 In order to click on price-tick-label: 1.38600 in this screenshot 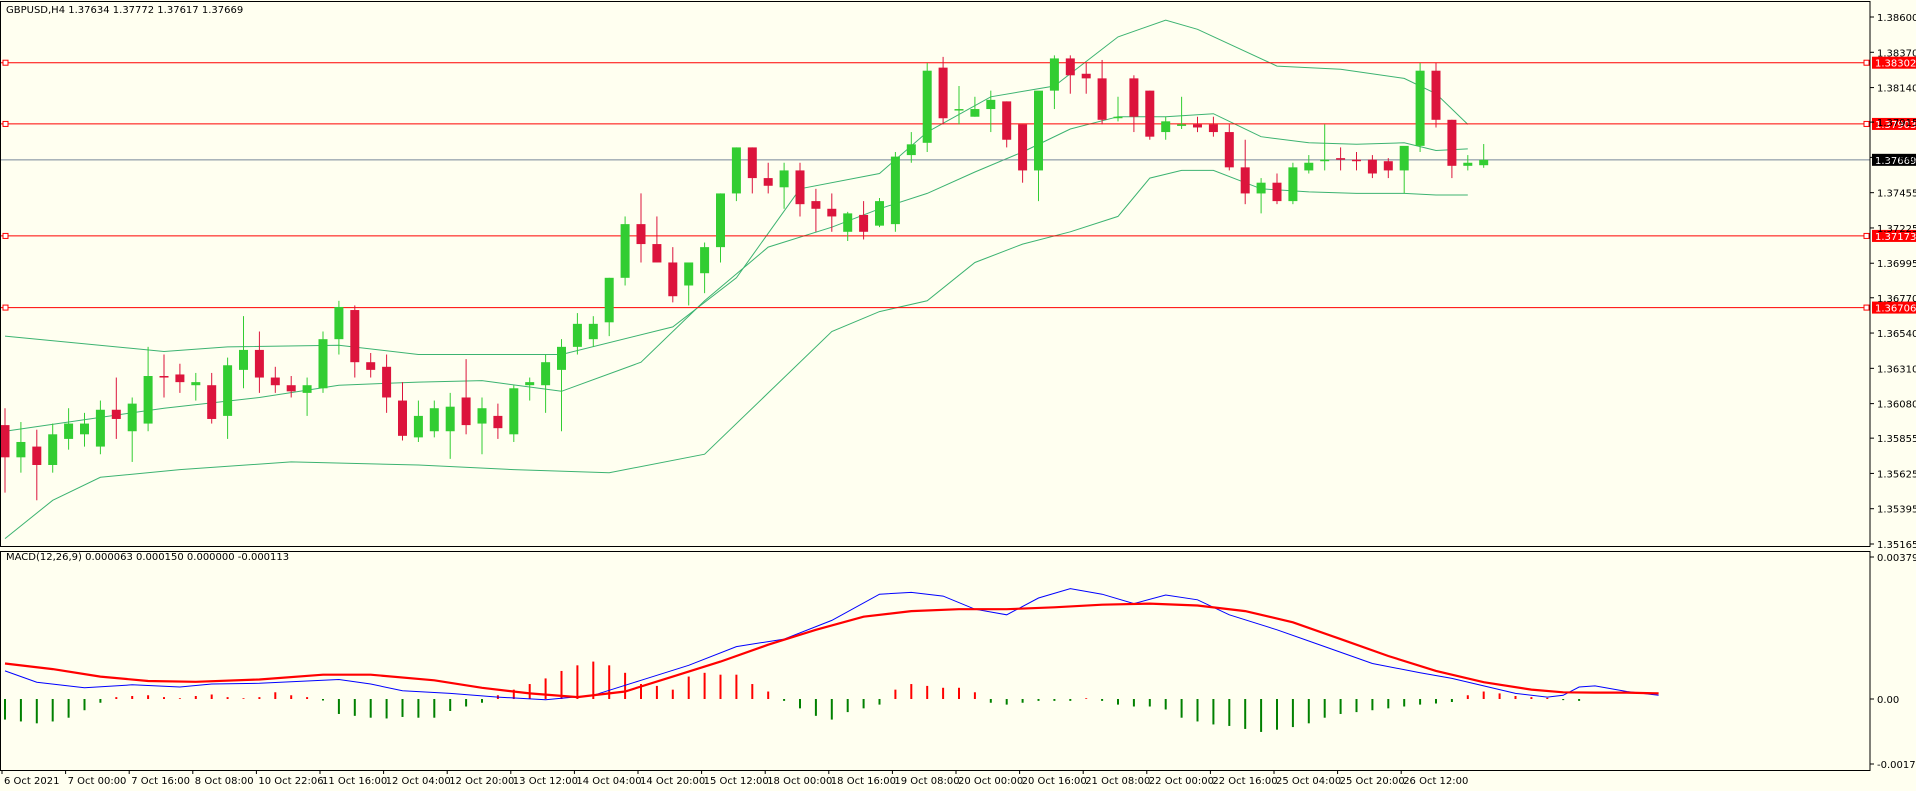, I will do `click(1896, 18)`.